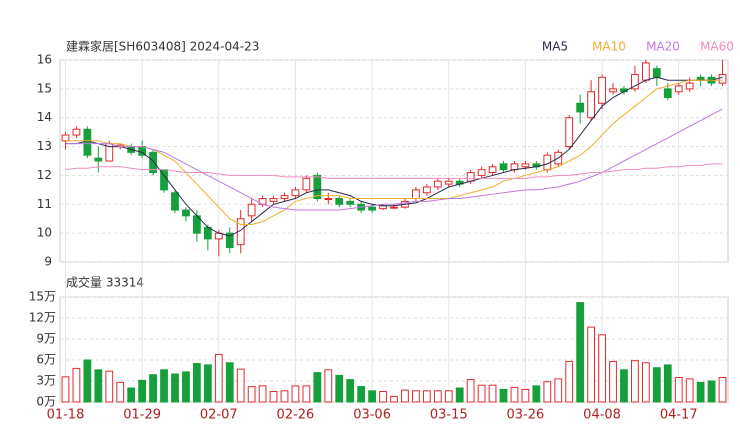 Image resolution: width=740 pixels, height=440 pixels. Describe the element at coordinates (44, 117) in the screenshot. I see `y-tick-label: 14` at that location.